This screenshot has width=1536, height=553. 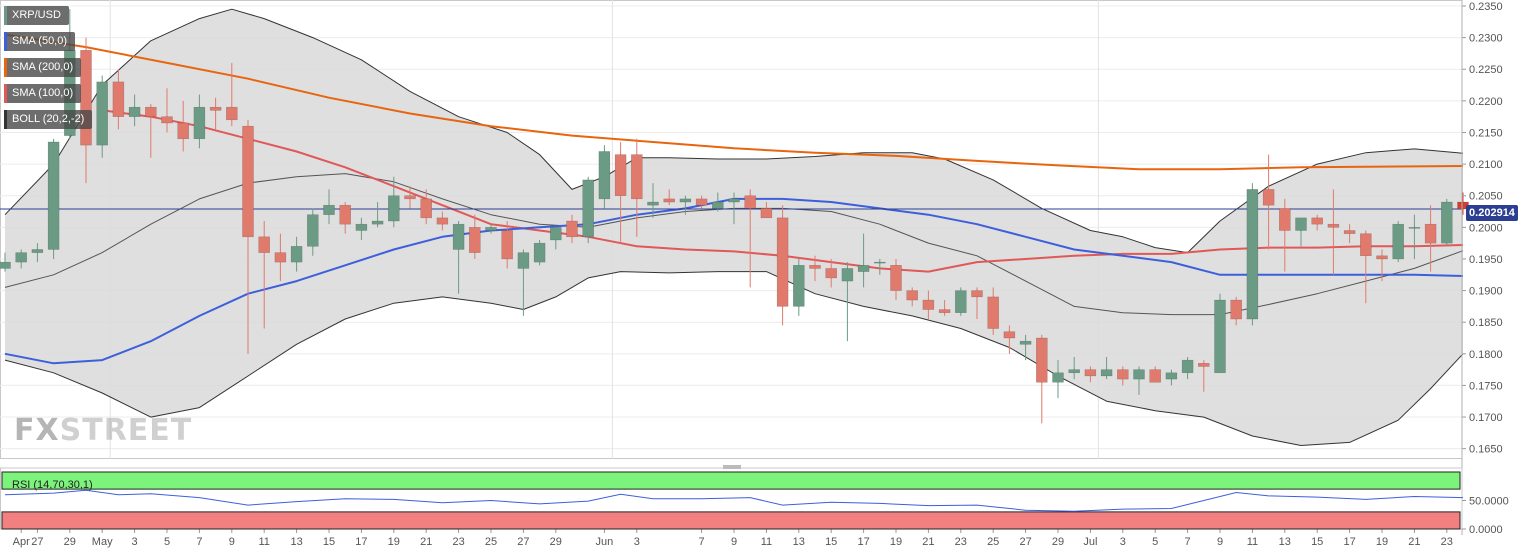 I want to click on price-tick-label: 0.1950, so click(x=1486, y=260).